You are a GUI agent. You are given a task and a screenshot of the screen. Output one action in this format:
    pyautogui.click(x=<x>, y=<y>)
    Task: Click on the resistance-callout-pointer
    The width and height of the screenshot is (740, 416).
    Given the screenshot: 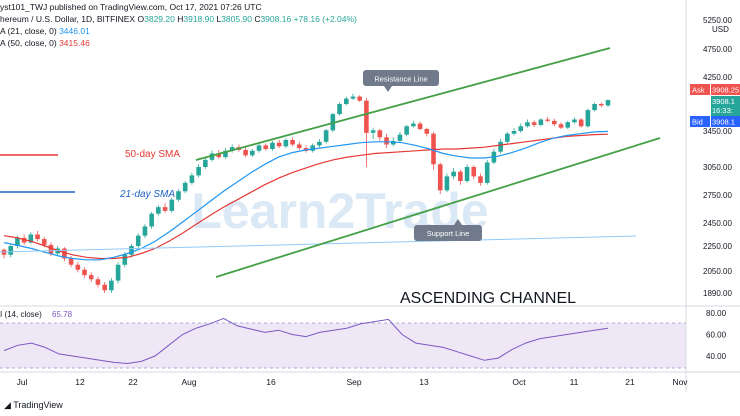 What is the action you would take?
    pyautogui.click(x=388, y=89)
    